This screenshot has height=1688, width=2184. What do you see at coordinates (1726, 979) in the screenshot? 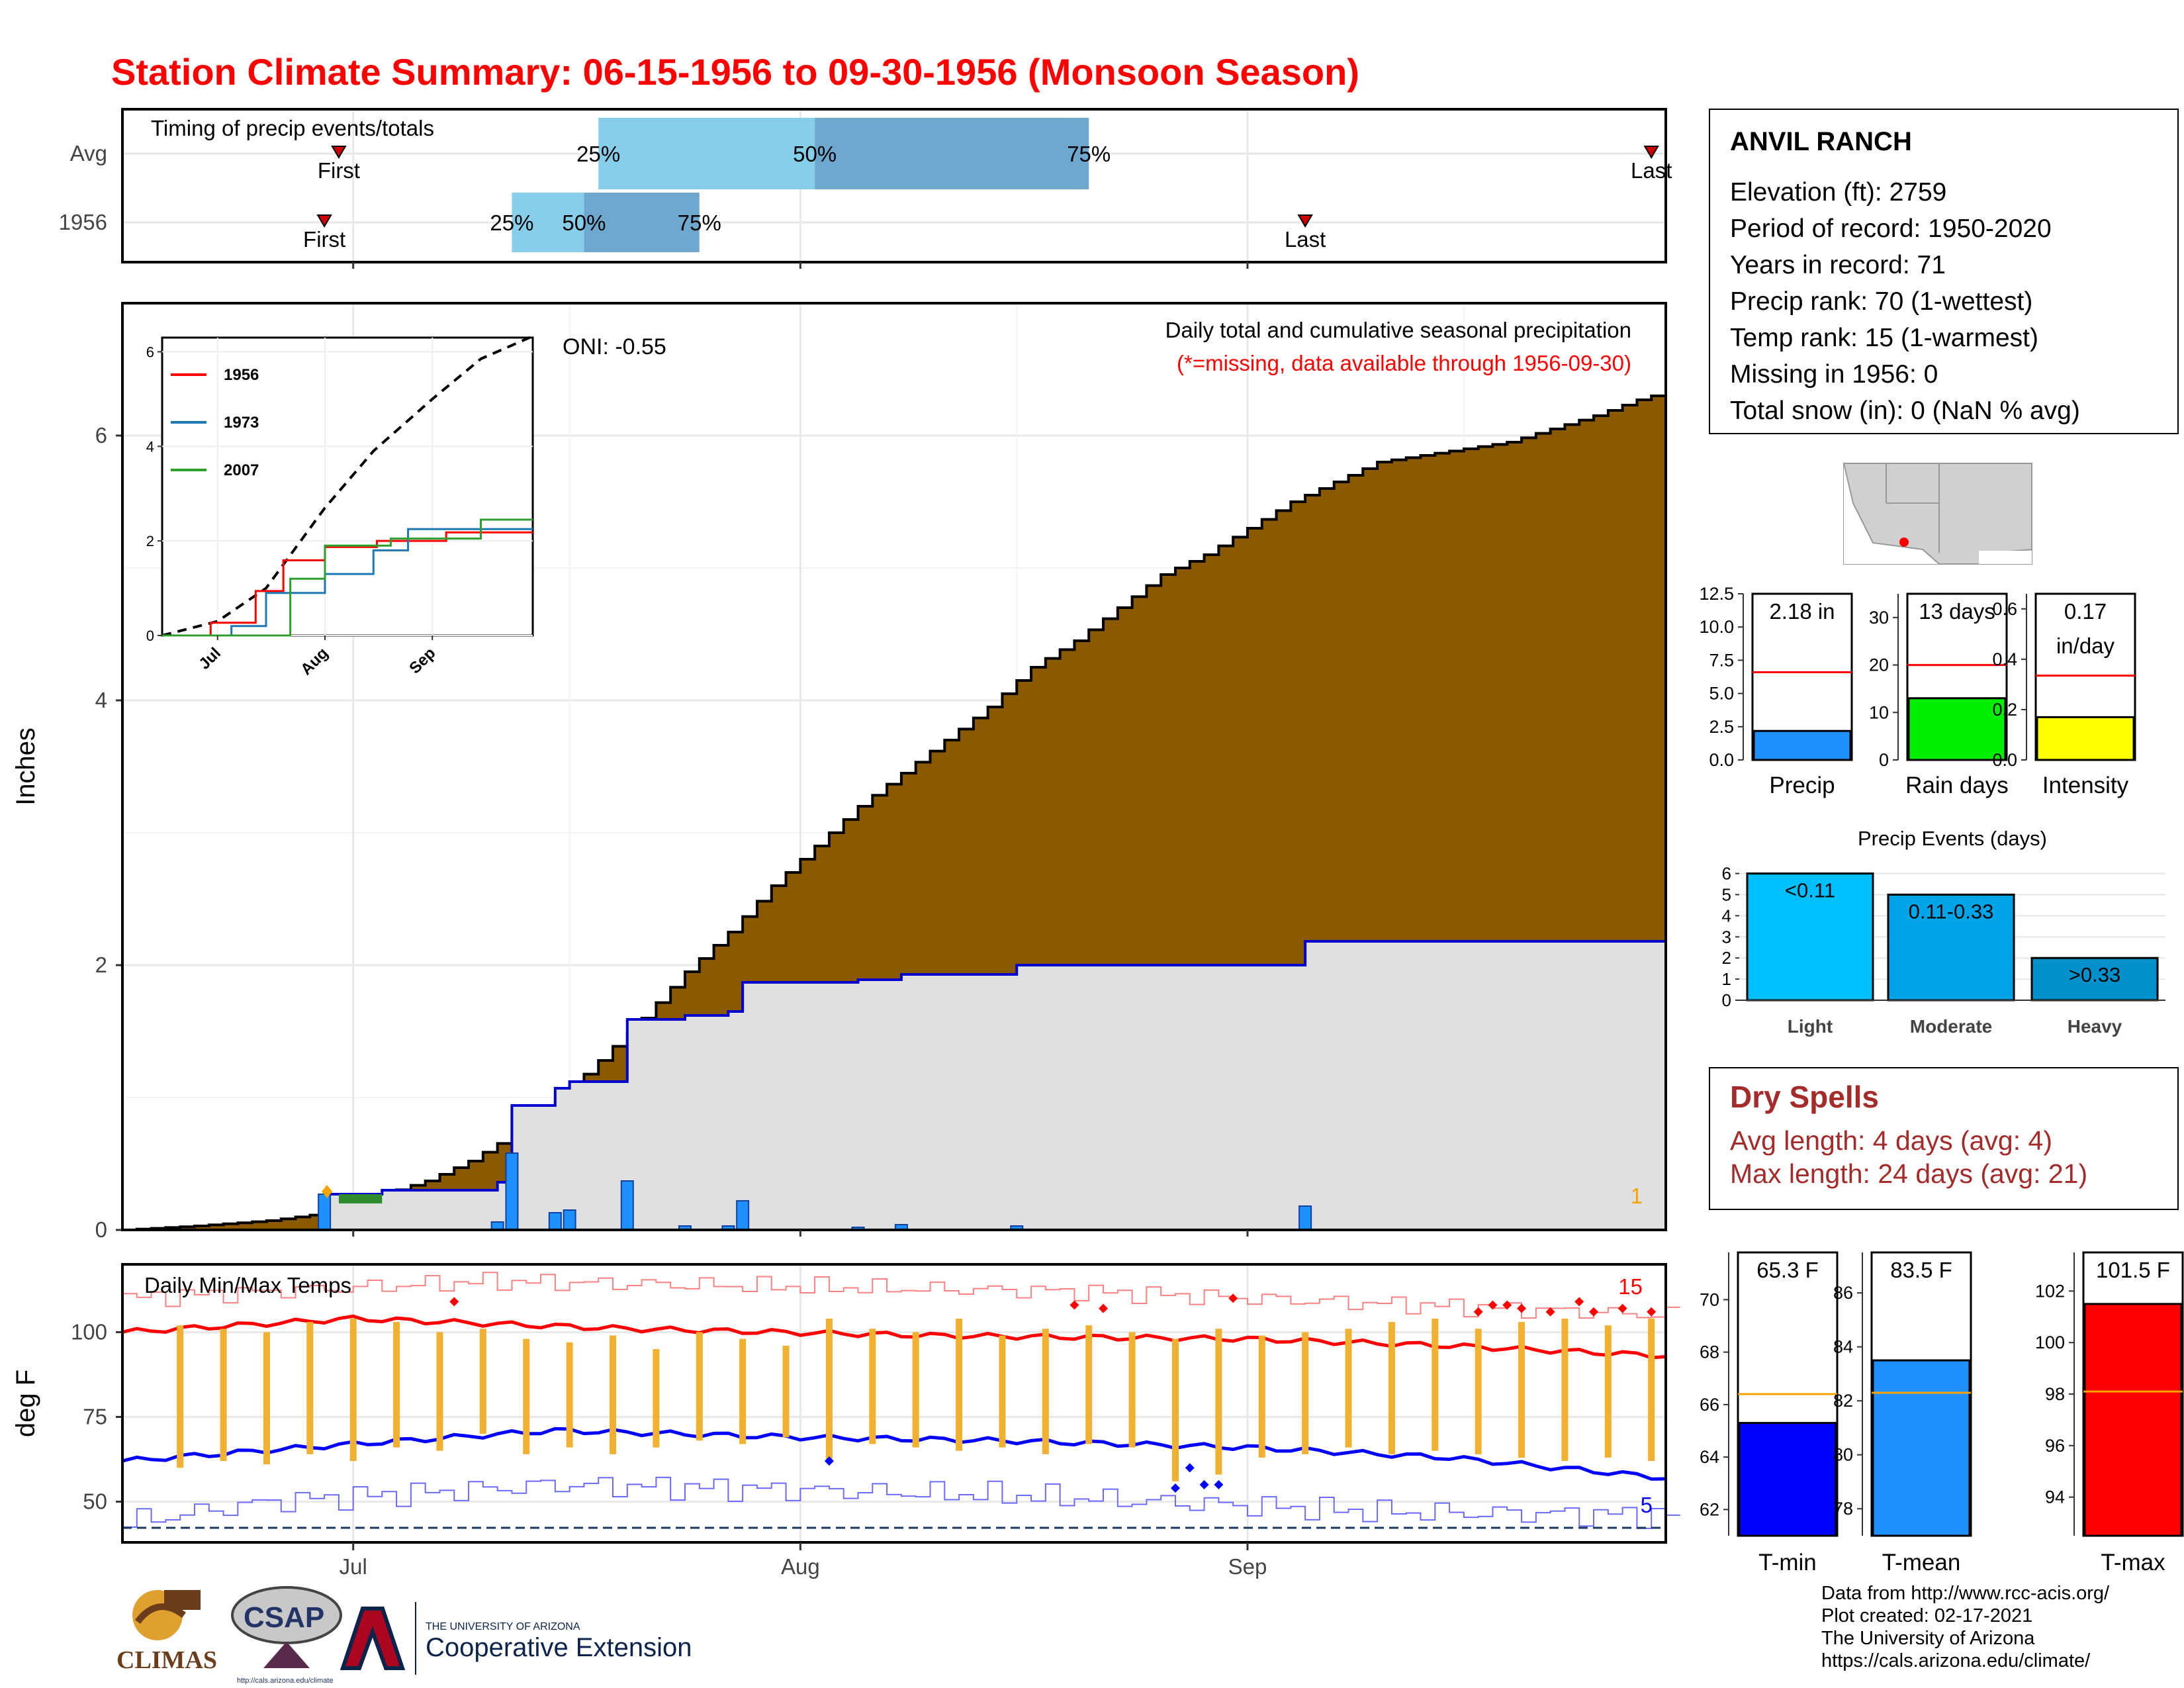
I see `precip-events-ytick: 1` at bounding box center [1726, 979].